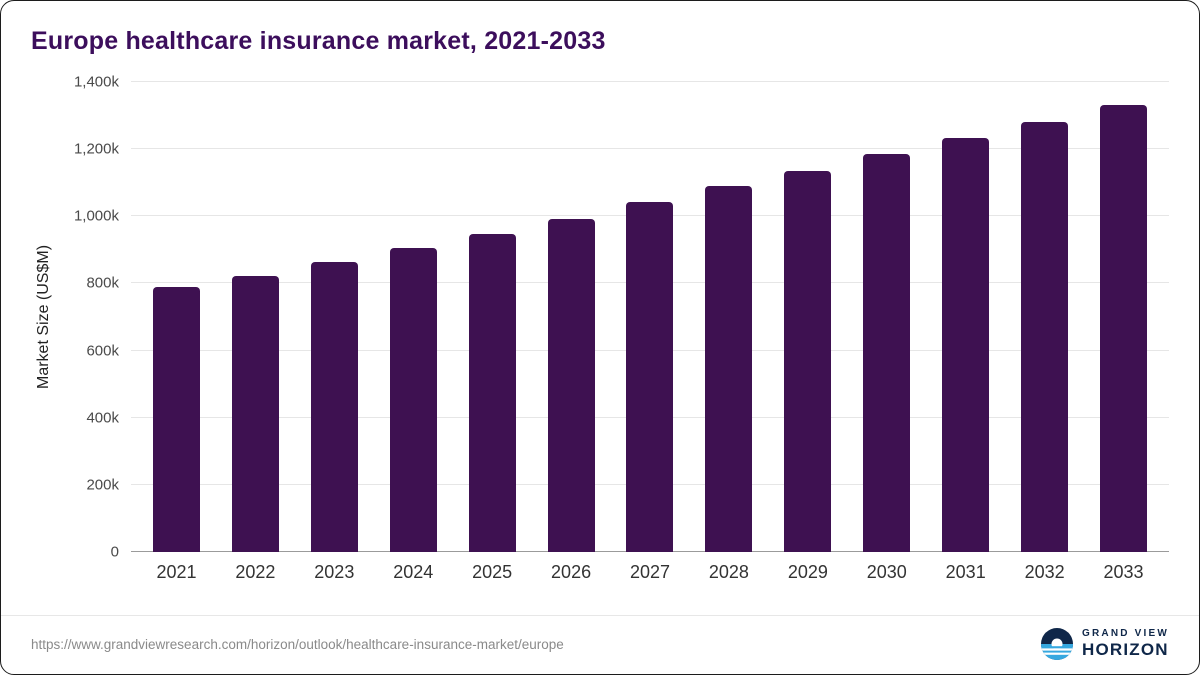  Describe the element at coordinates (966, 345) in the screenshot. I see `bar-2031` at that location.